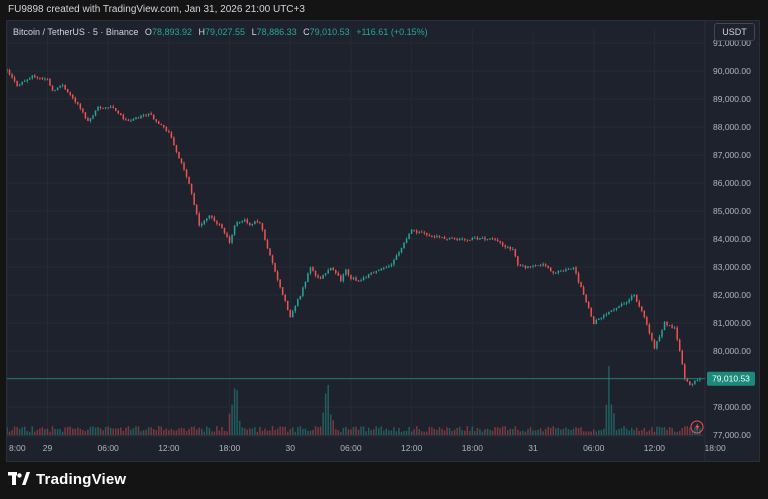 Image resolution: width=768 pixels, height=499 pixels. Describe the element at coordinates (731, 379) in the screenshot. I see `last-price-label: 79,010.53` at that location.